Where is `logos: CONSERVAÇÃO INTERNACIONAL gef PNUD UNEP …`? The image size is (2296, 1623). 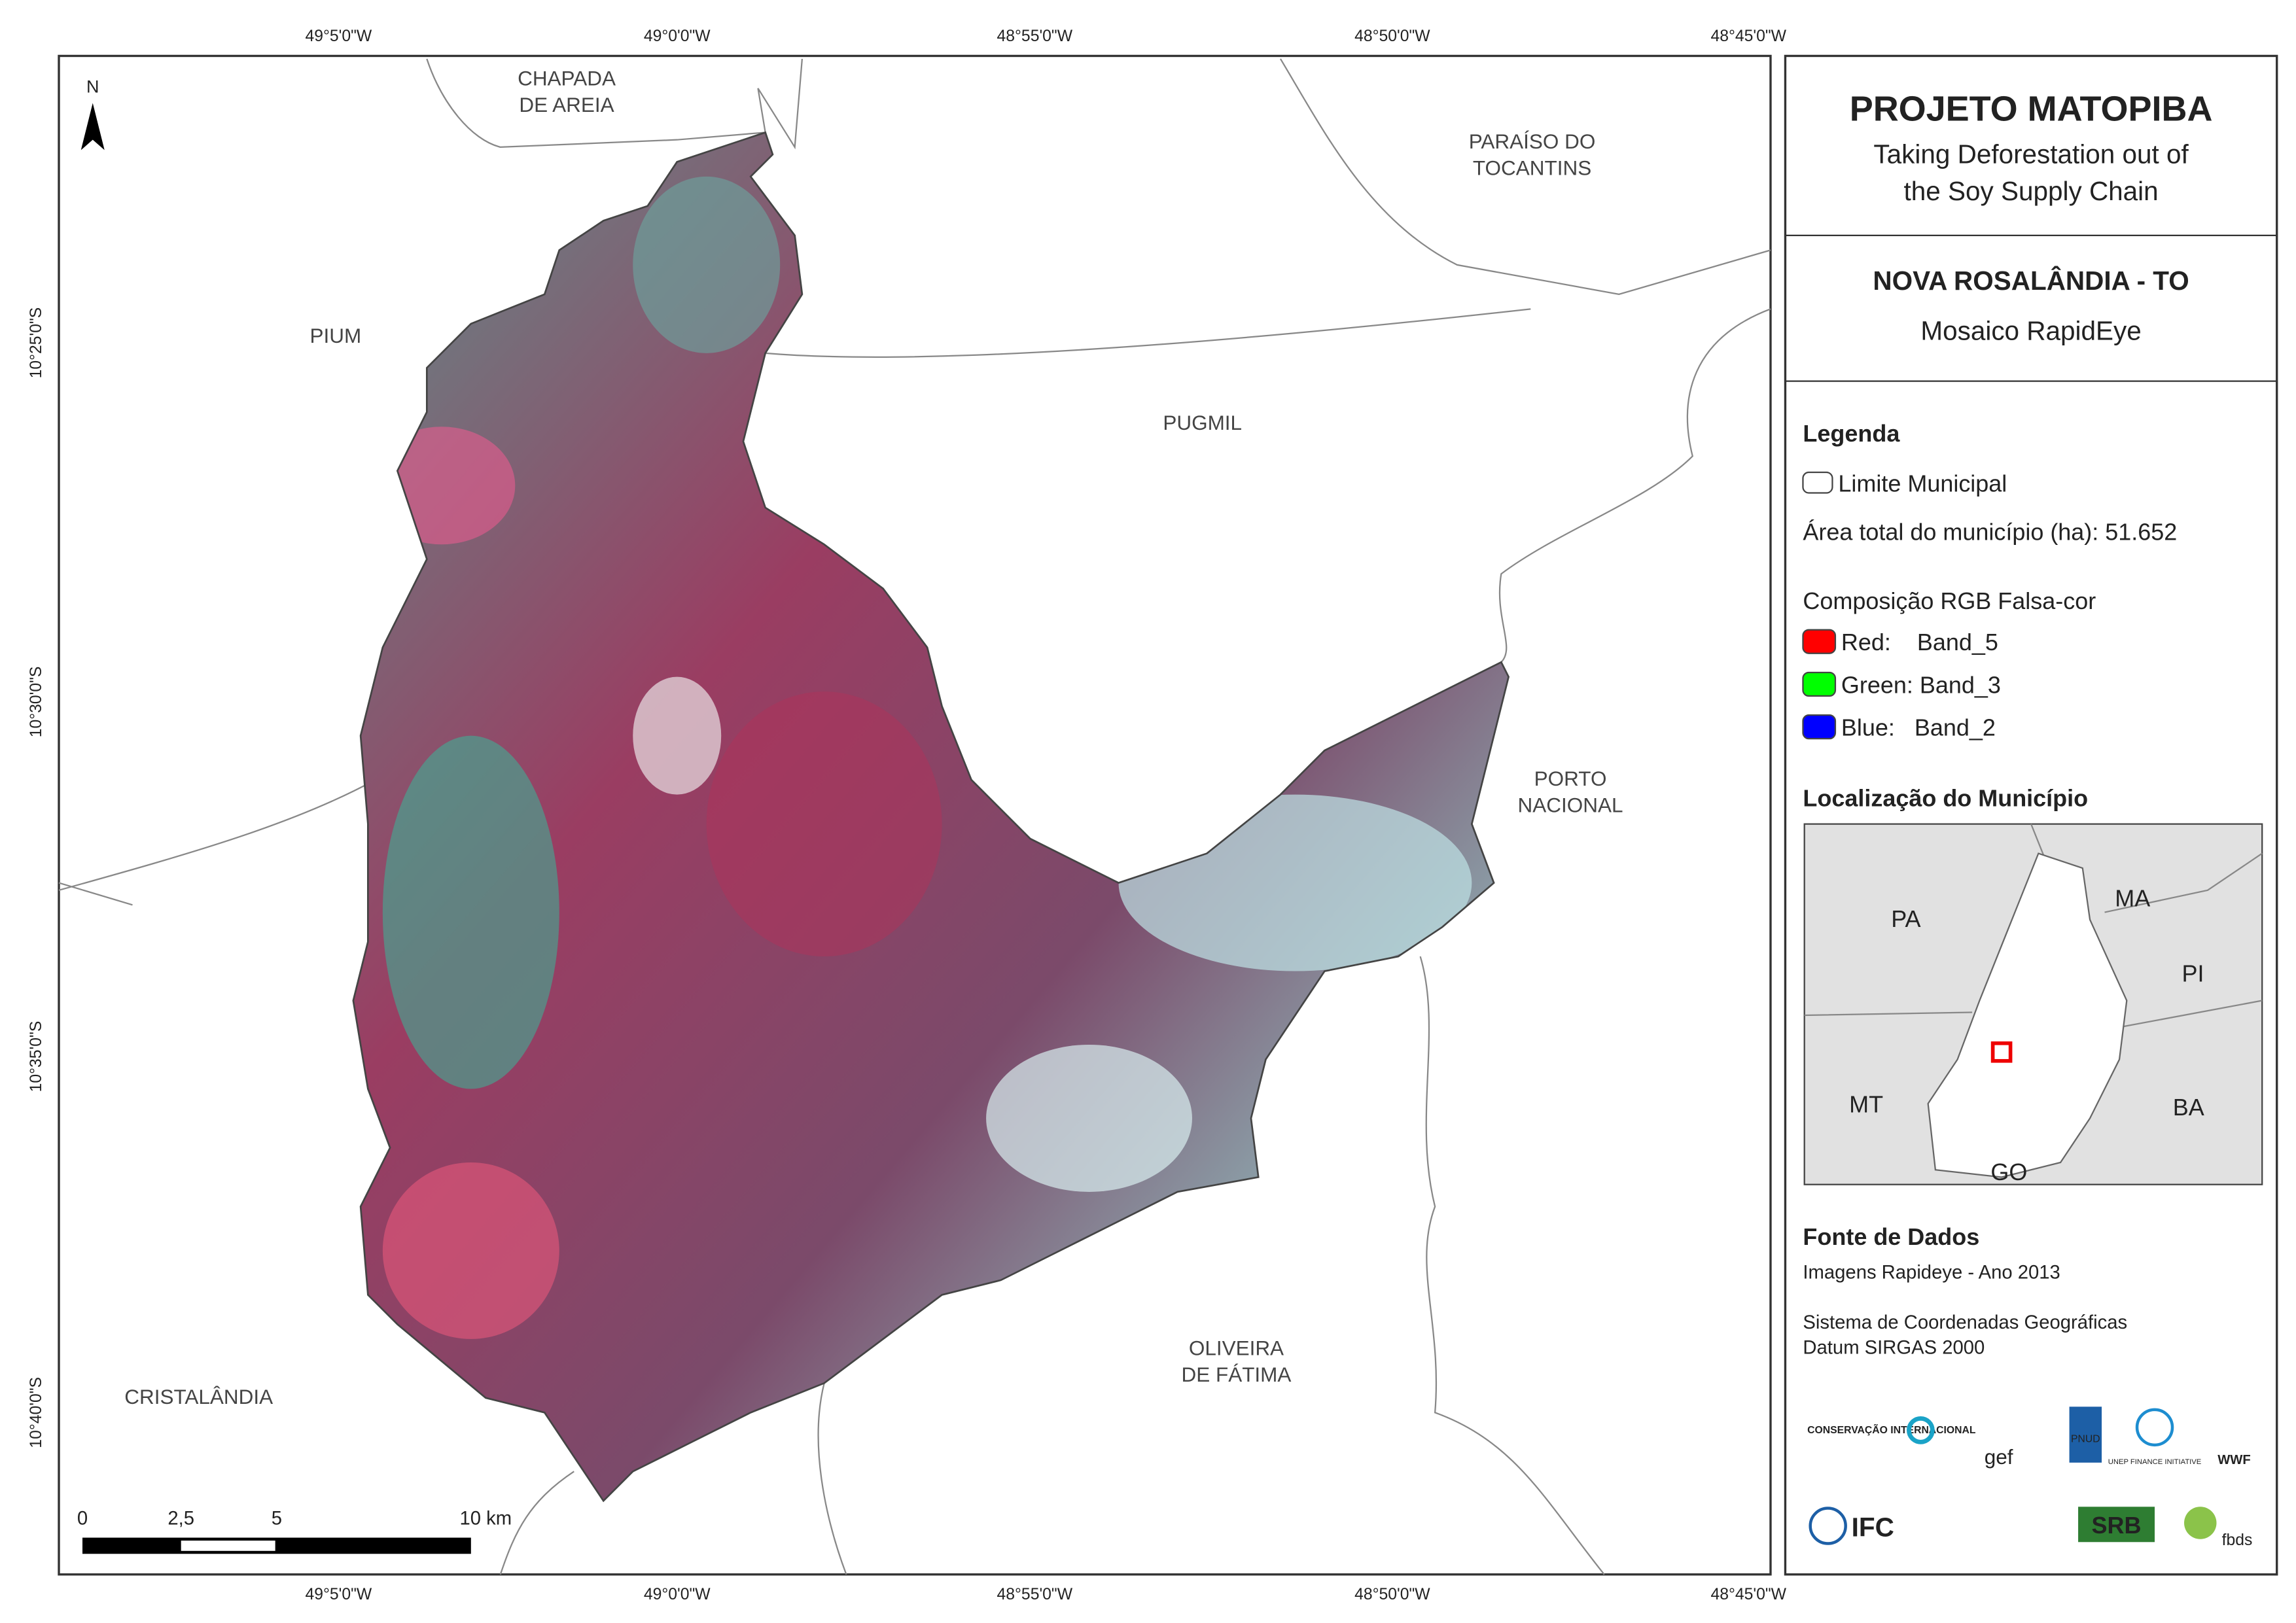 logos: CONSERVAÇÃO INTERNACIONAL gef PNUD UNEP … is located at coordinates (2030, 1478).